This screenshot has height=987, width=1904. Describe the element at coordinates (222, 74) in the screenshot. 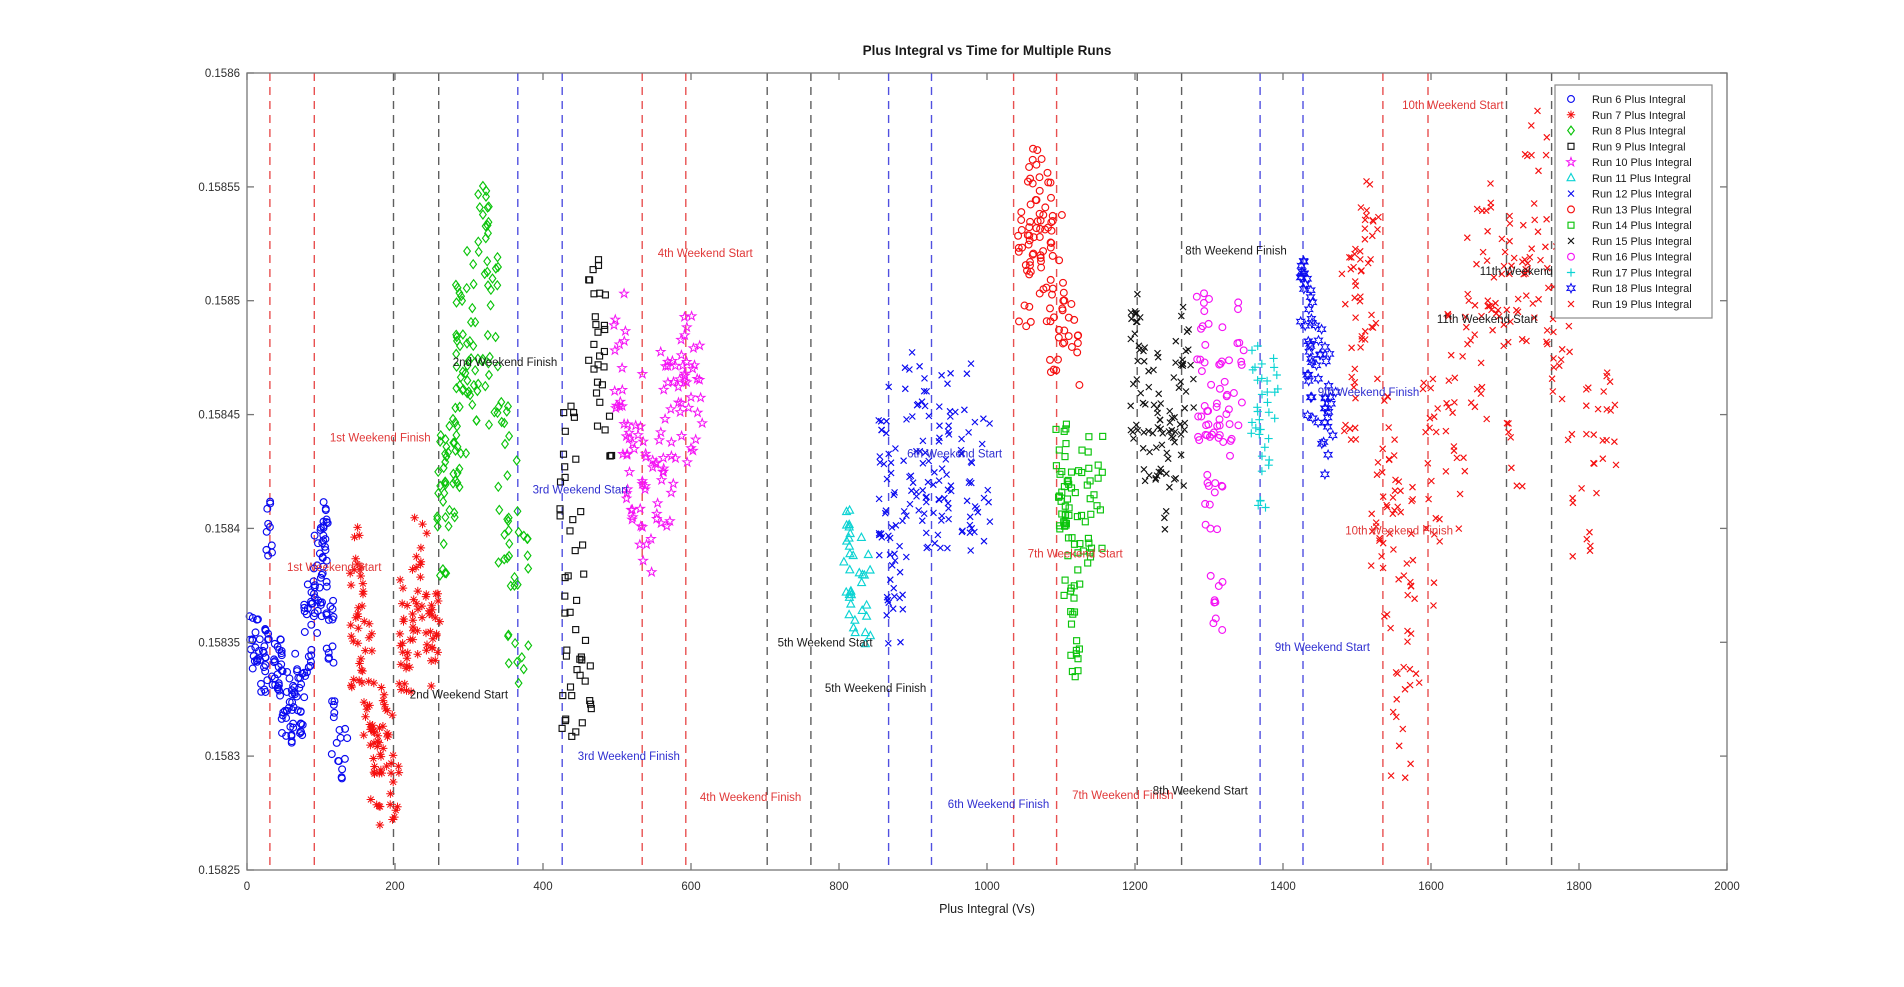

I see `y-tick-label: 0.1586` at that location.